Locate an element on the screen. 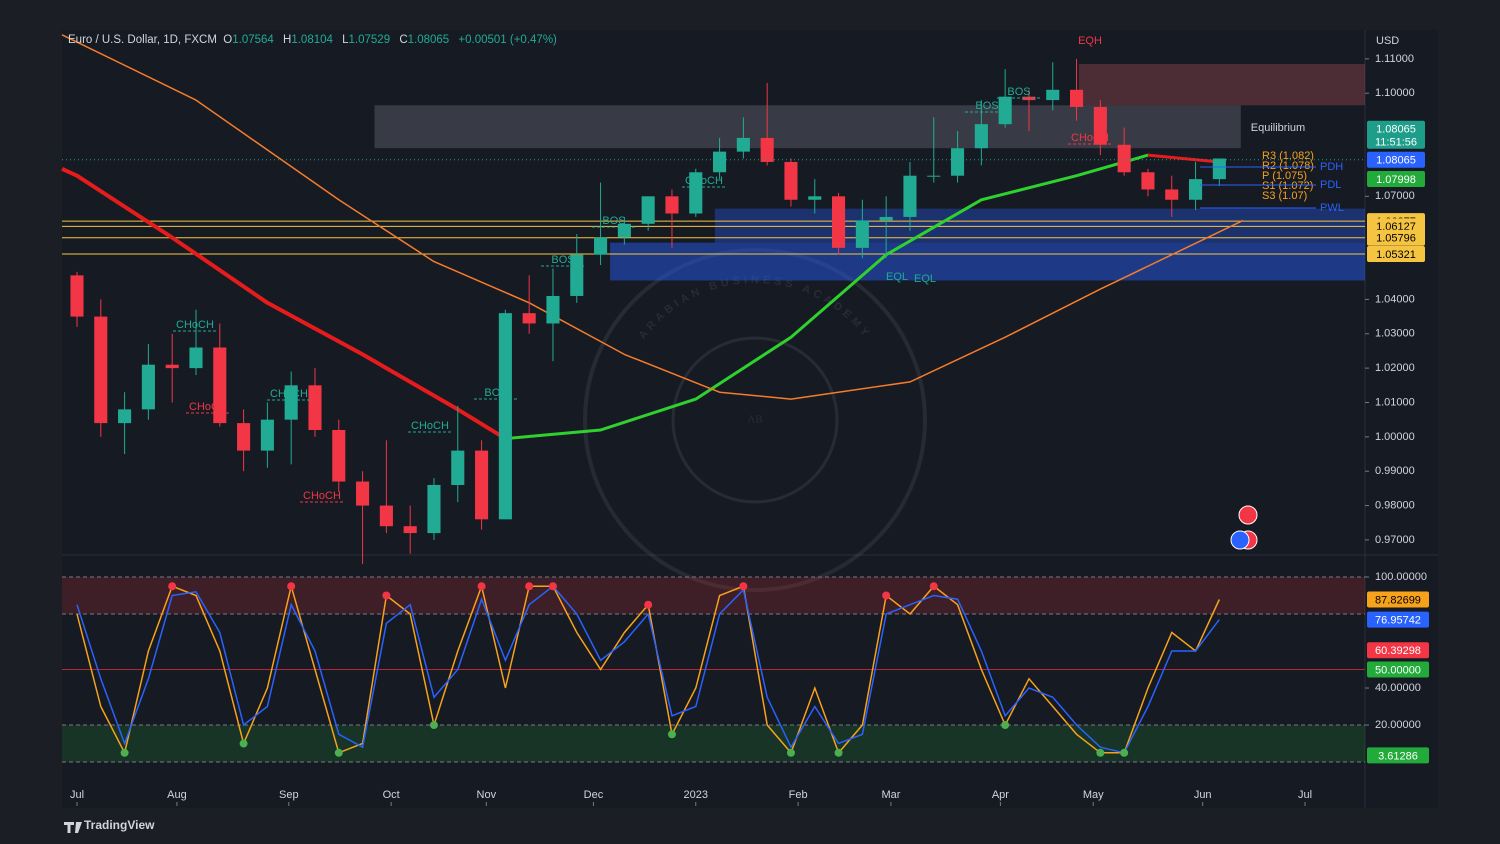  ohlc-key: L is located at coordinates (345, 40).